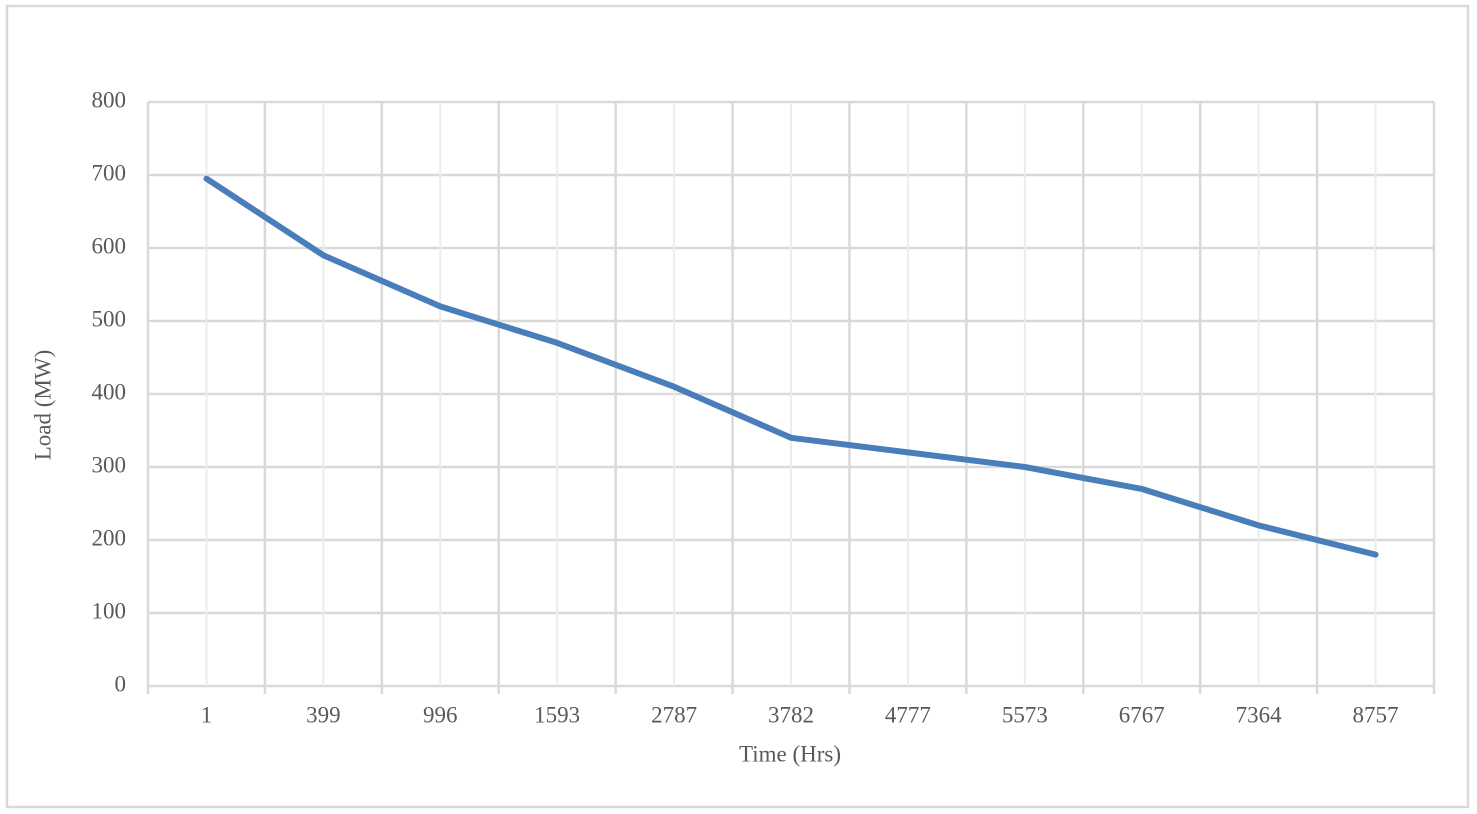  I want to click on x-tick-label: 7364, so click(1259, 714).